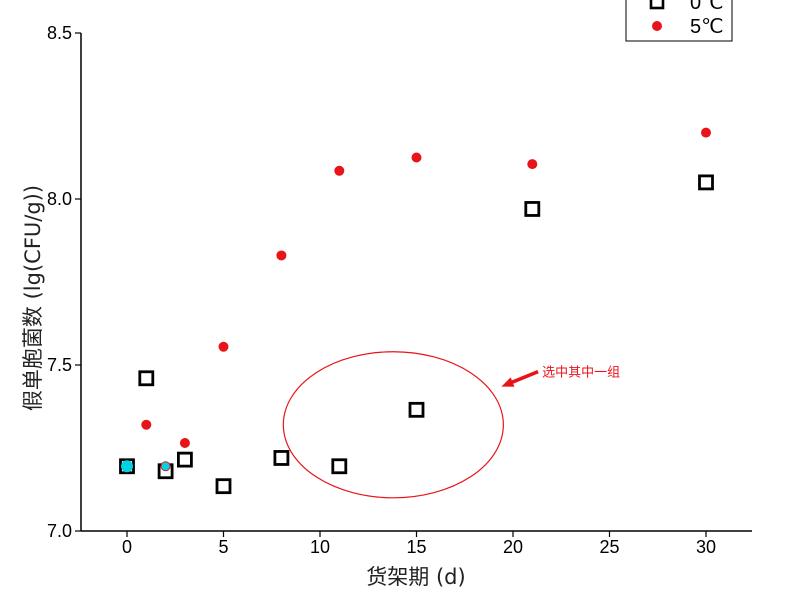 This screenshot has height=596, width=800. Describe the element at coordinates (33, 298) in the screenshot. I see `y-axis-title: 假单胞菌数 (lg(CFU/g))` at that location.